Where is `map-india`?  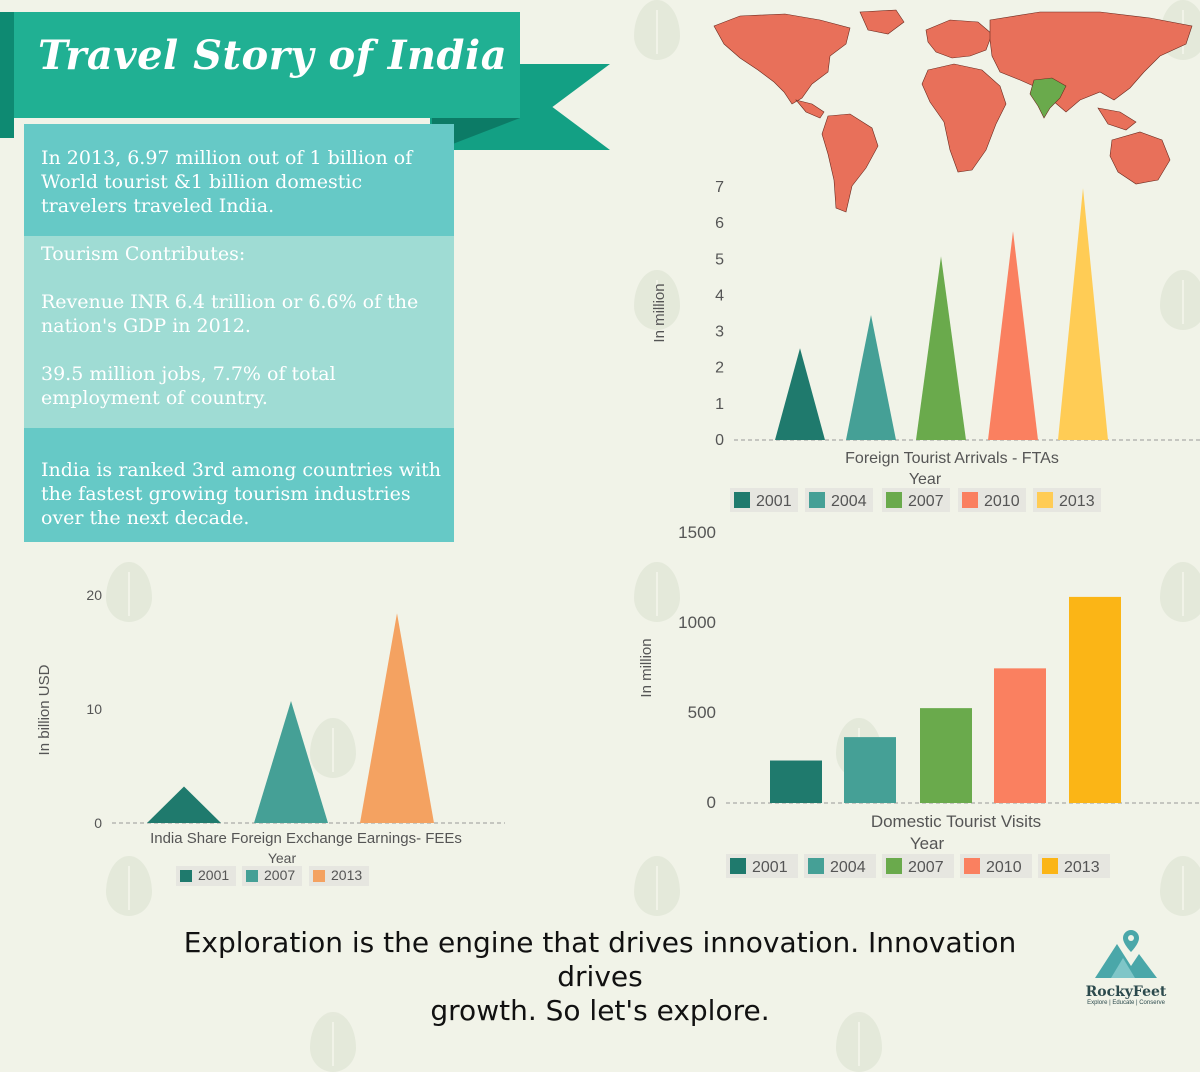 map-india is located at coordinates (1048, 98).